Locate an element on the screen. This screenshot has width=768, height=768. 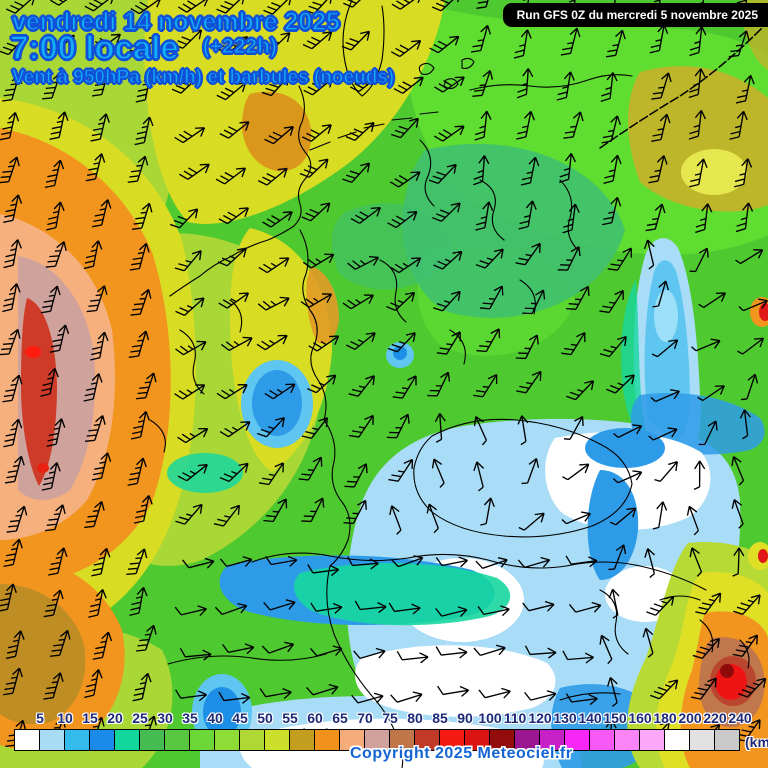
scale-label: 20 is located at coordinates (115, 718).